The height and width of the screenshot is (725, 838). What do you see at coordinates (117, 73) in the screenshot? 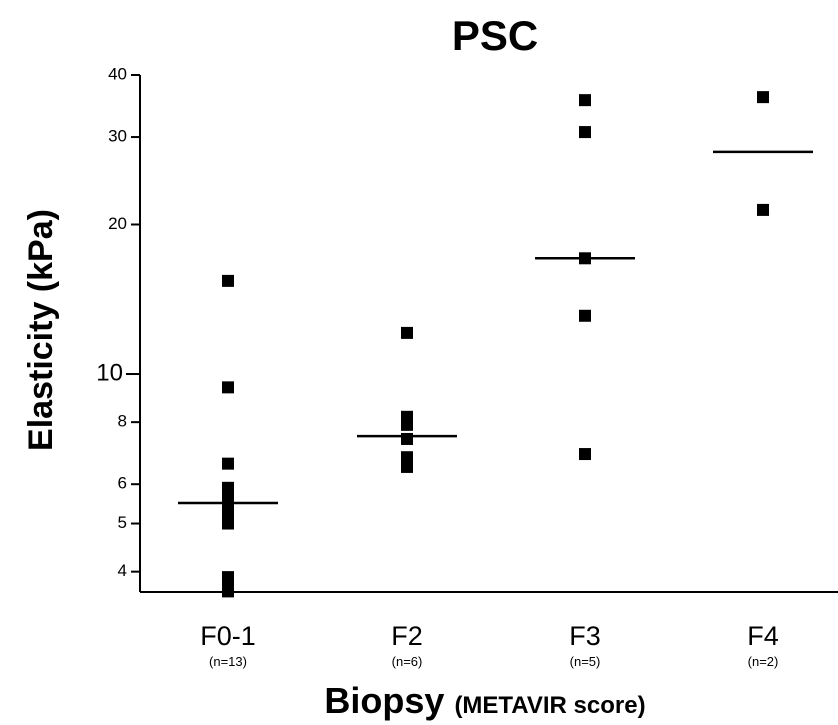
I see `y-tick-label: 40` at bounding box center [117, 73].